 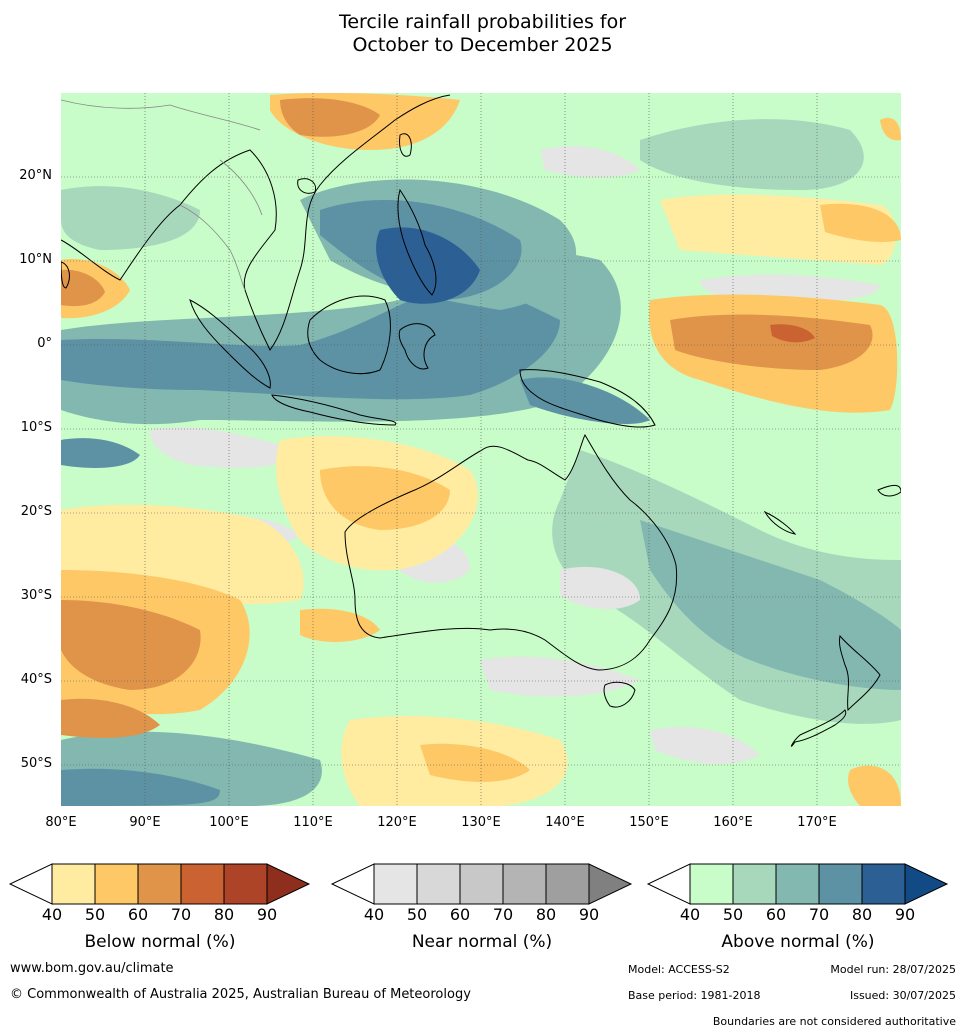 What do you see at coordinates (733, 914) in the screenshot?
I see `colorbar-above-tick-50: 50` at bounding box center [733, 914].